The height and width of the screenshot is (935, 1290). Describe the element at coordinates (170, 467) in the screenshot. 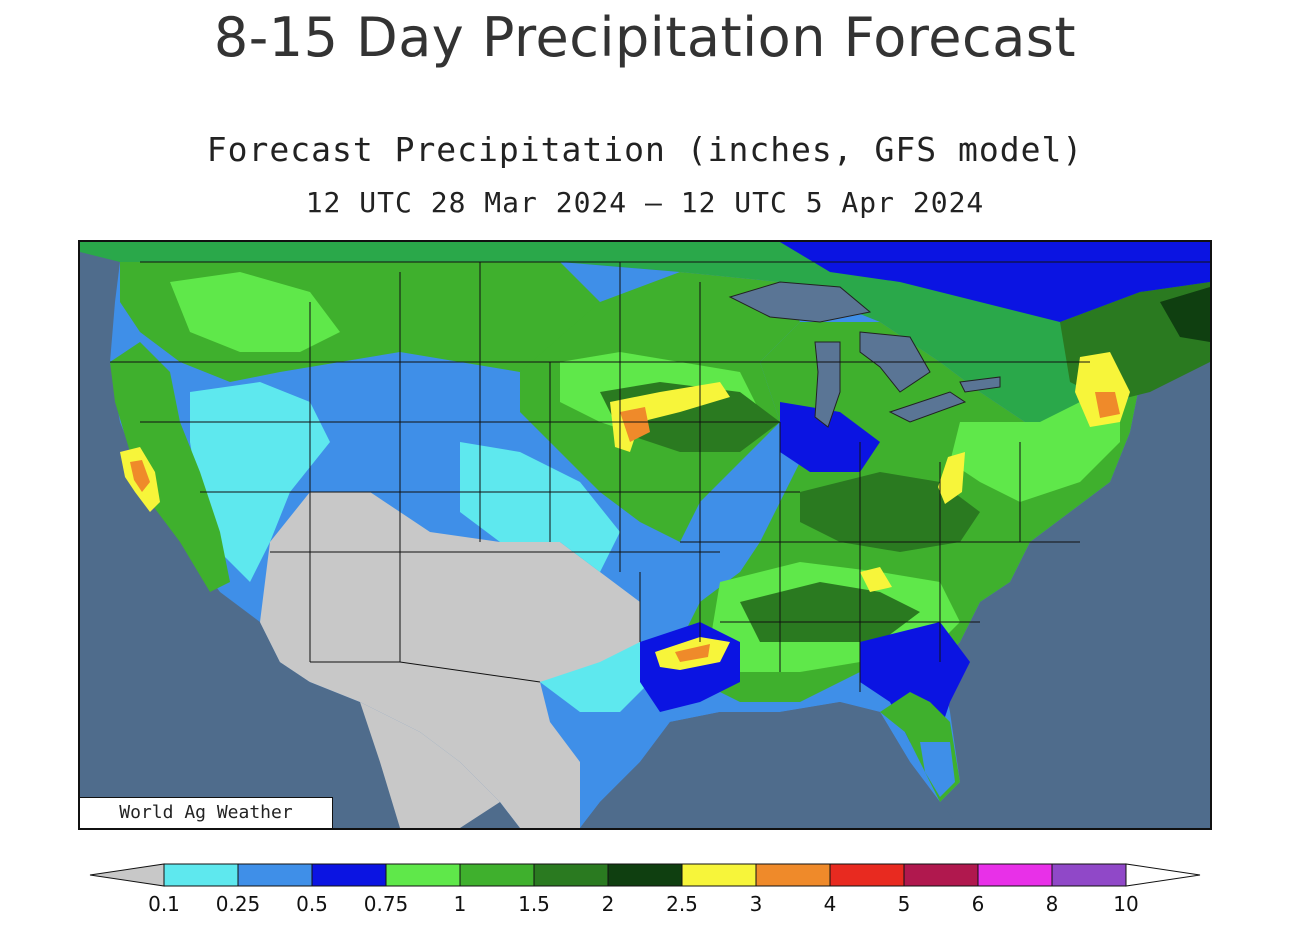

I see `green-west-coast` at that location.